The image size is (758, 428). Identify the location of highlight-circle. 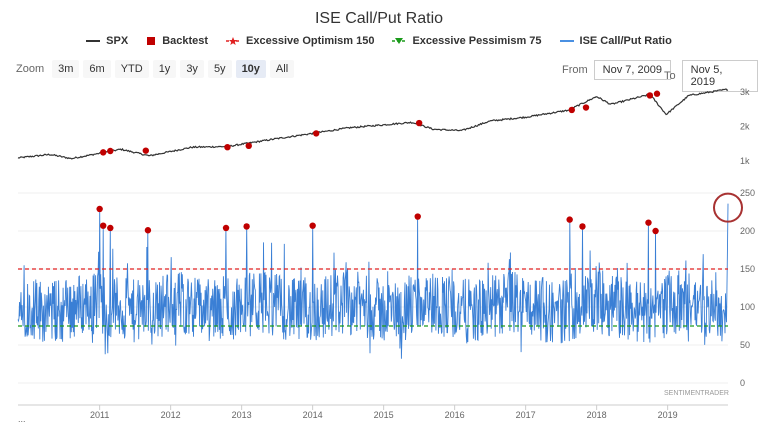
(728, 207).